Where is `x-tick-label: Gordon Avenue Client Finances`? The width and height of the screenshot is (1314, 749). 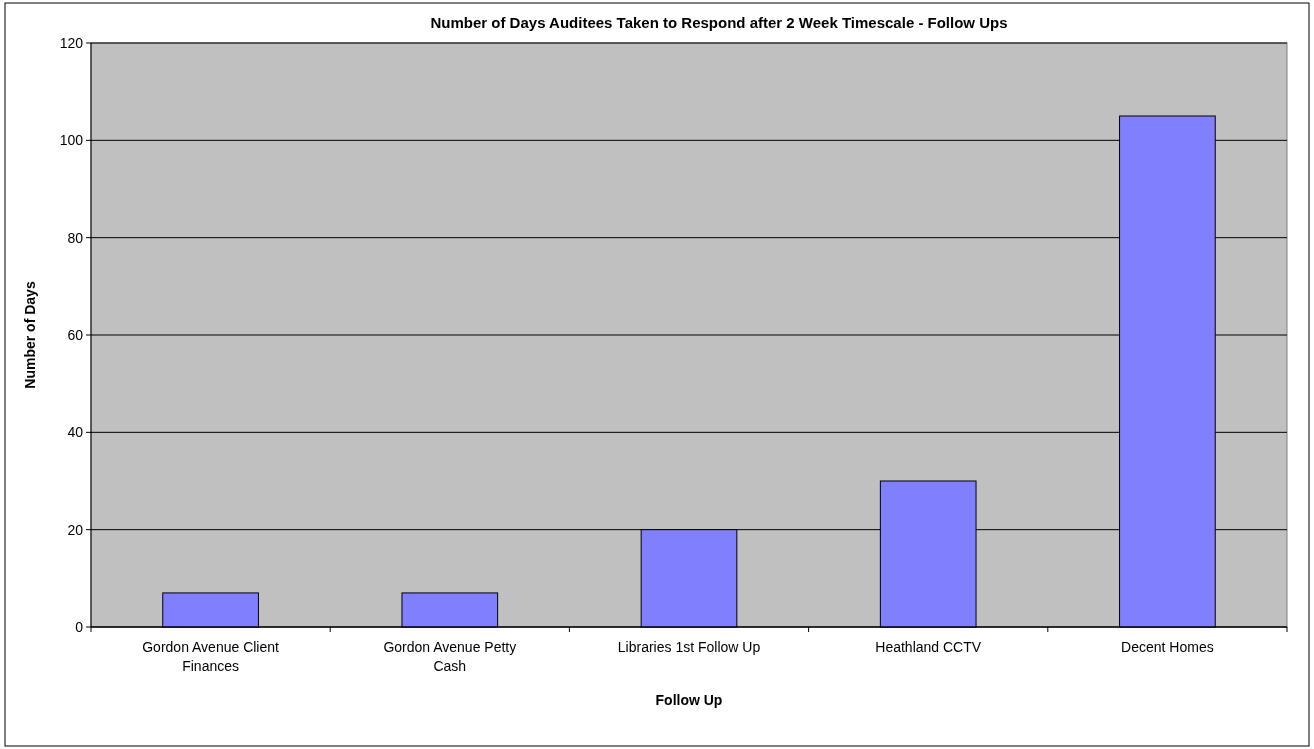
x-tick-label: Gordon Avenue Client Finances is located at coordinates (211, 656).